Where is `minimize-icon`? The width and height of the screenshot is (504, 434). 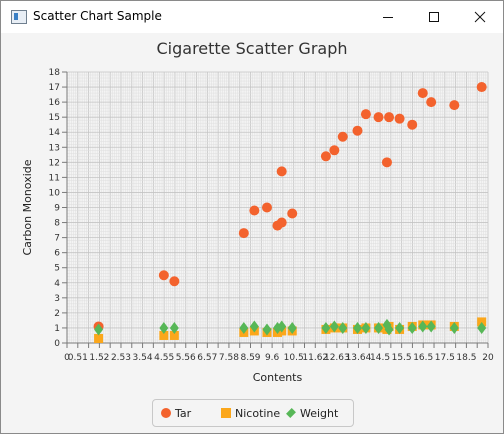 minimize-icon is located at coordinates (388, 17).